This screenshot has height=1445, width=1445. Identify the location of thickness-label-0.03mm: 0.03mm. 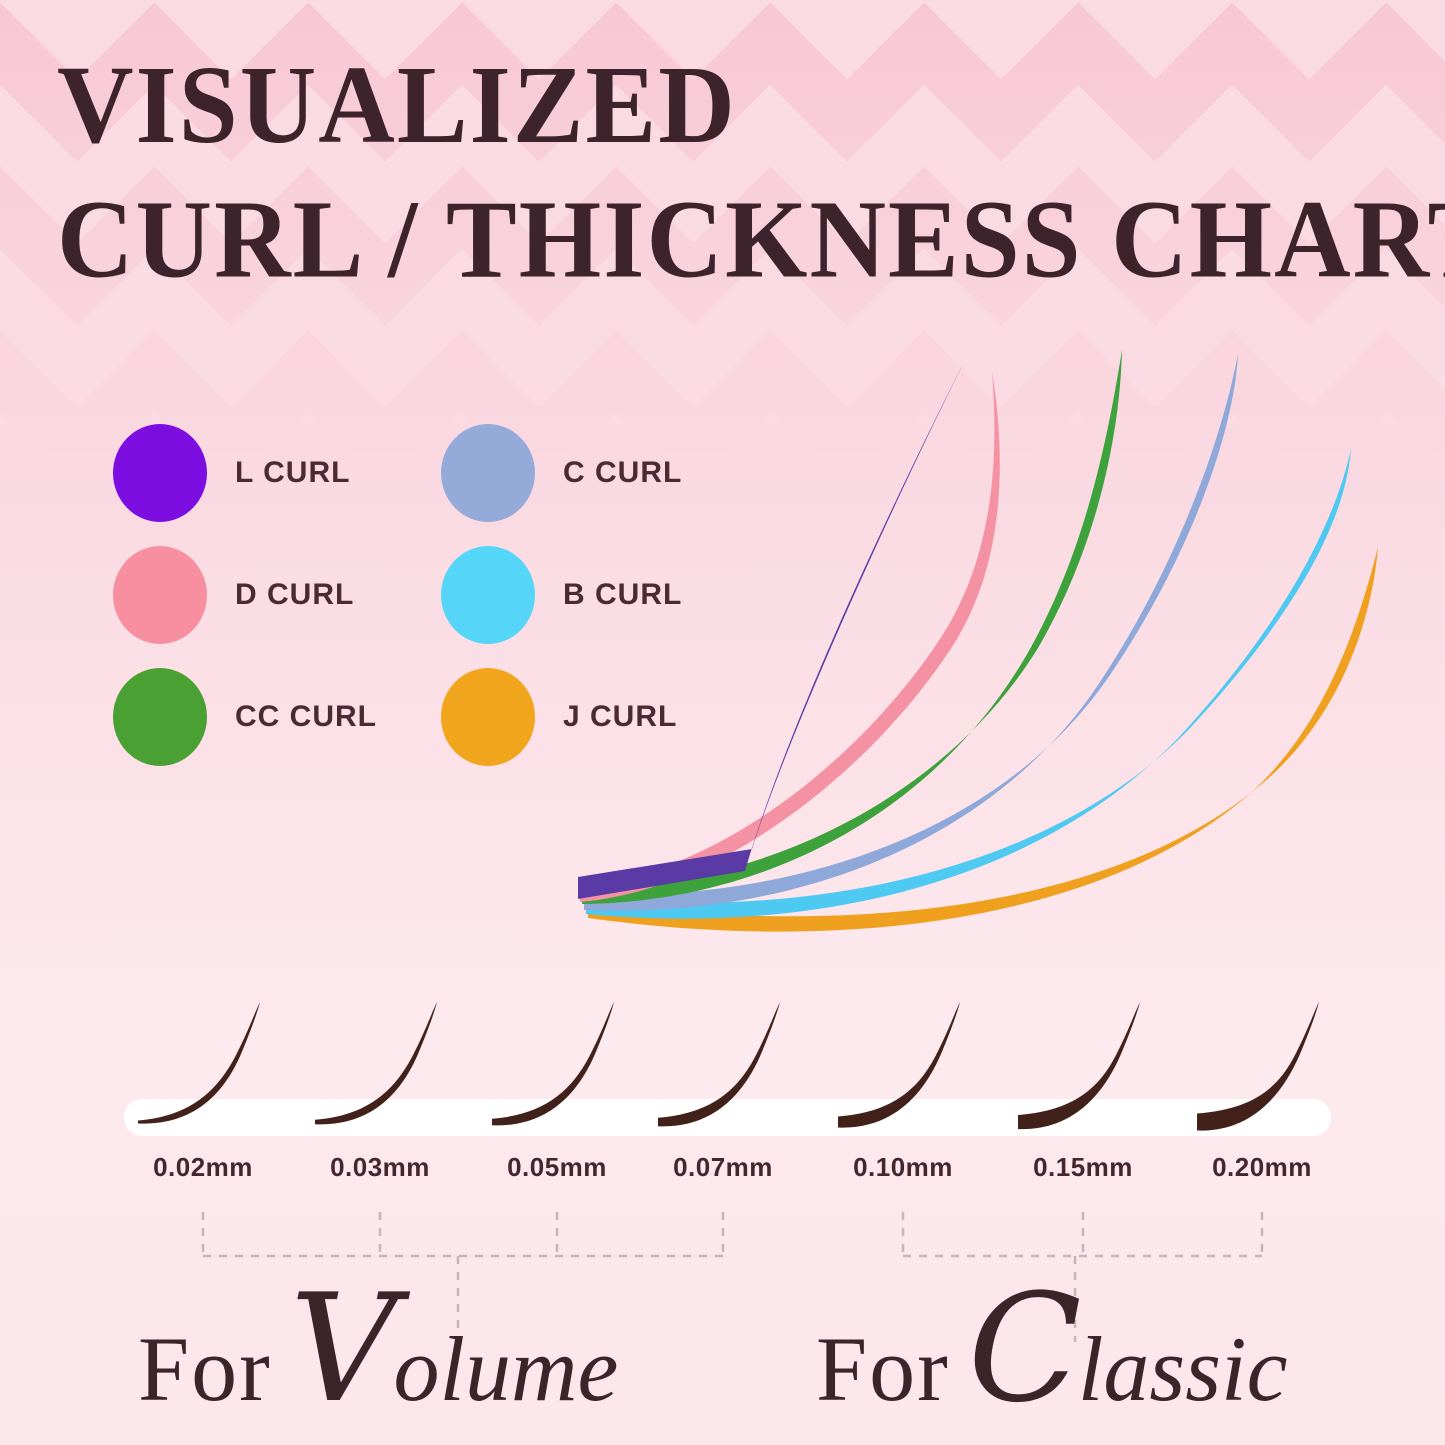
(380, 1167).